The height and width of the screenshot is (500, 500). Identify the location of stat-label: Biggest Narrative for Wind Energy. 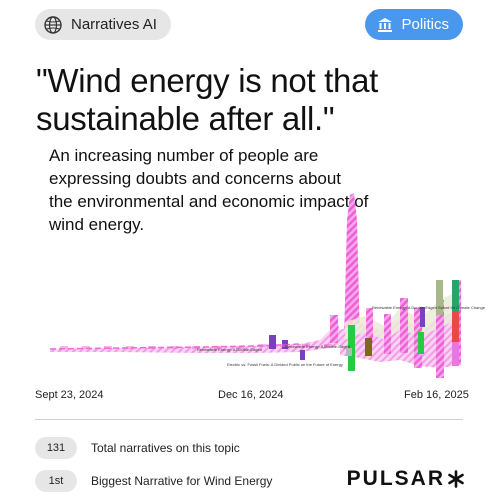
(182, 481).